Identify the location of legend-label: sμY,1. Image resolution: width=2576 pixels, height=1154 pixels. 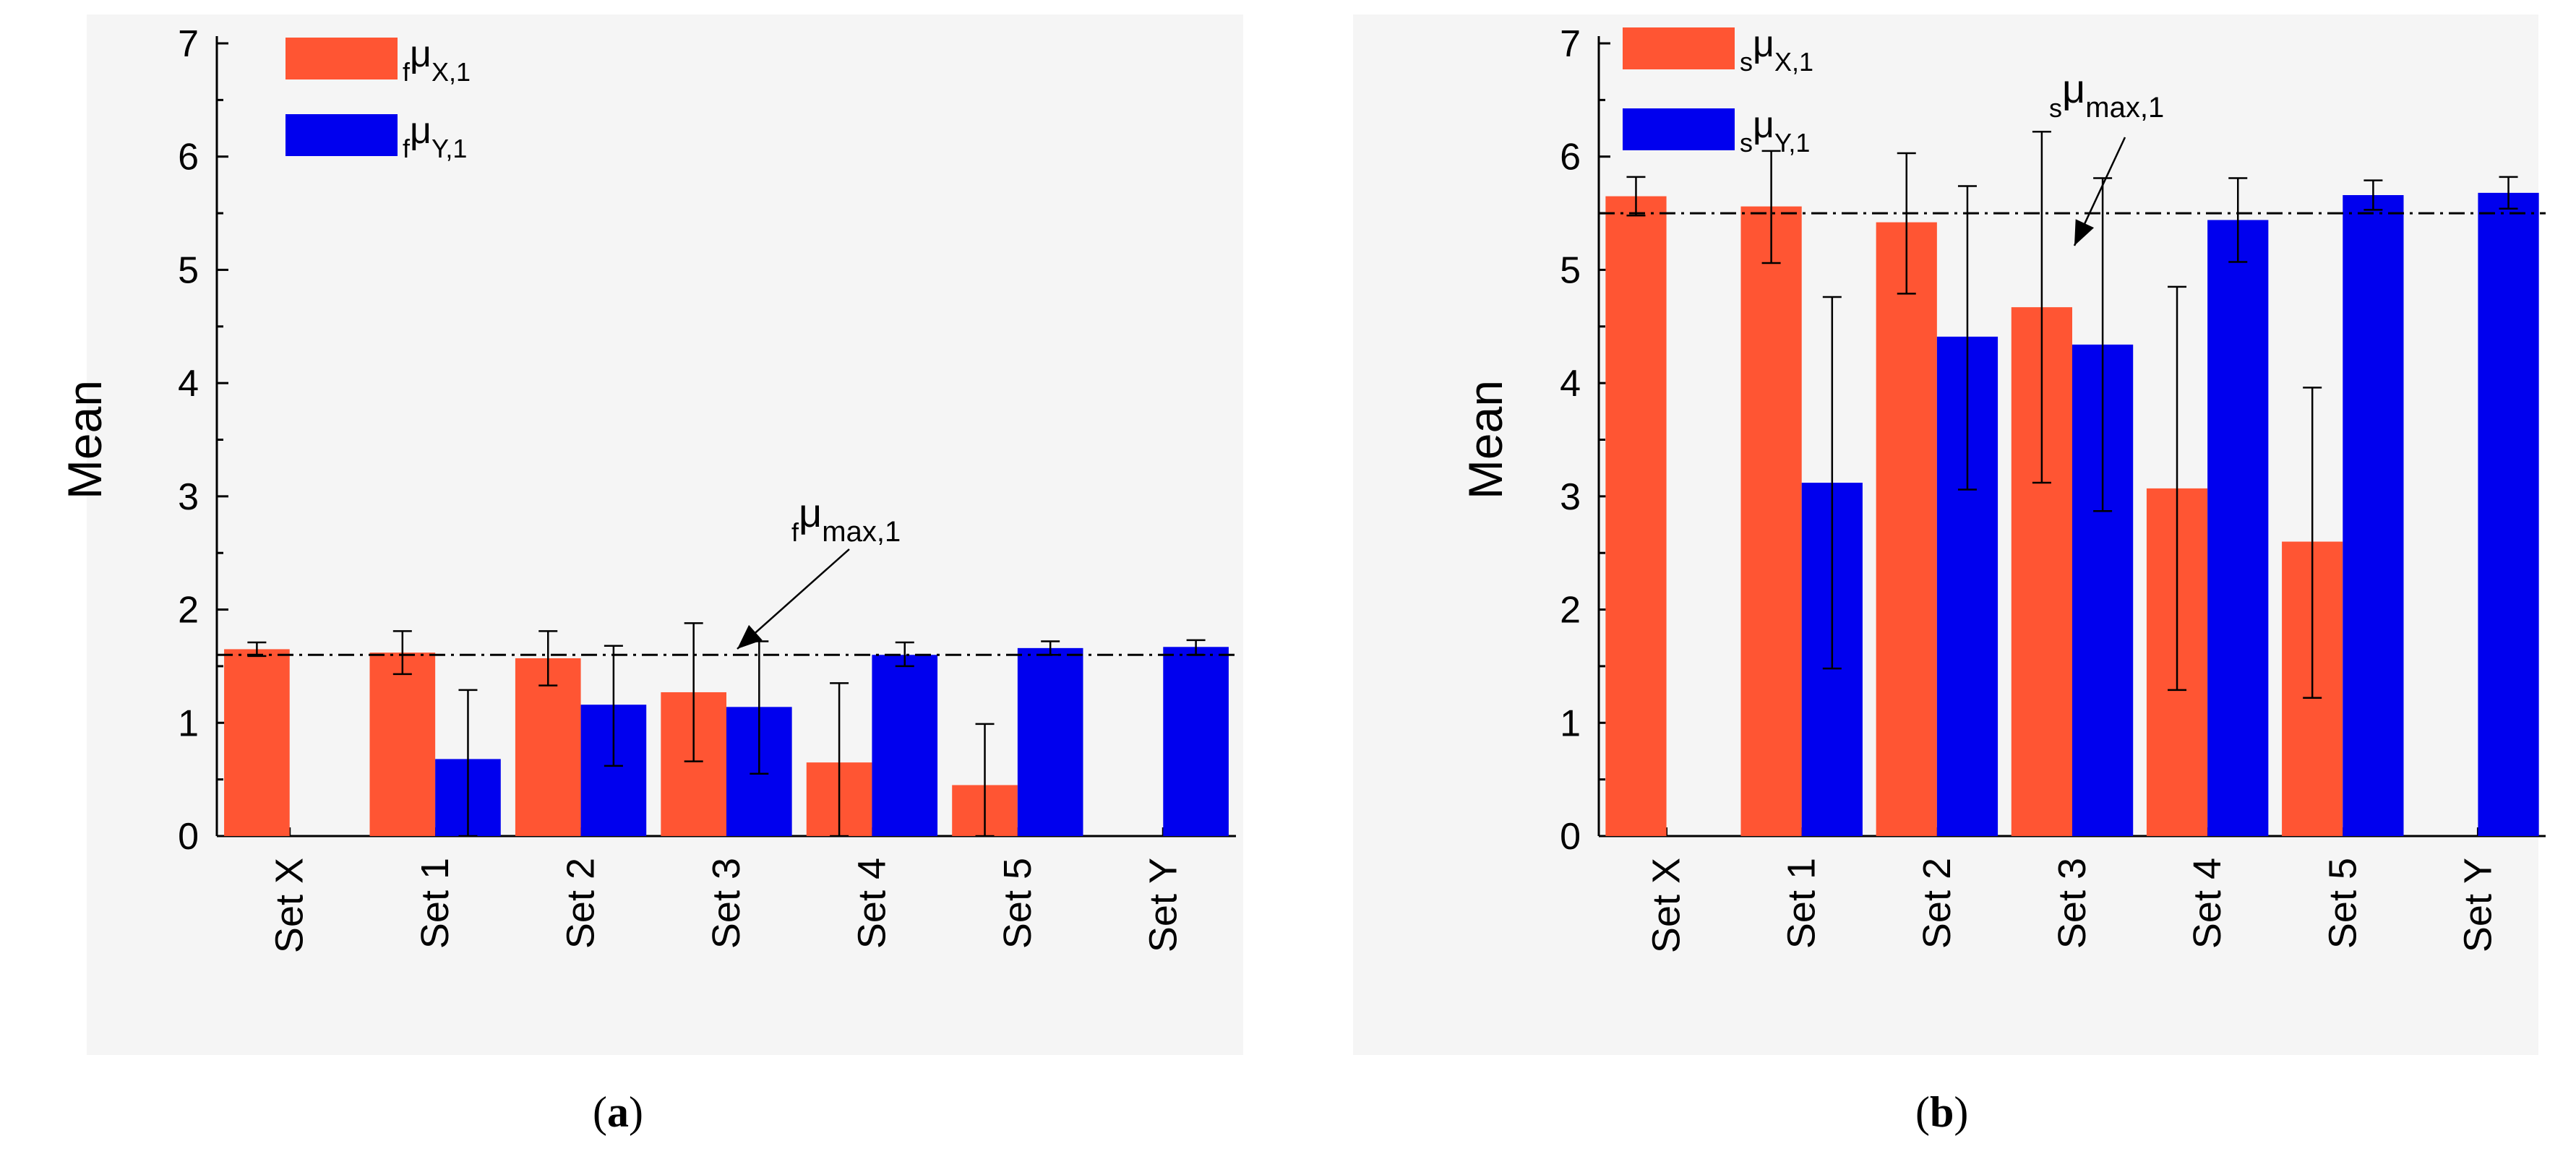
(1775, 131).